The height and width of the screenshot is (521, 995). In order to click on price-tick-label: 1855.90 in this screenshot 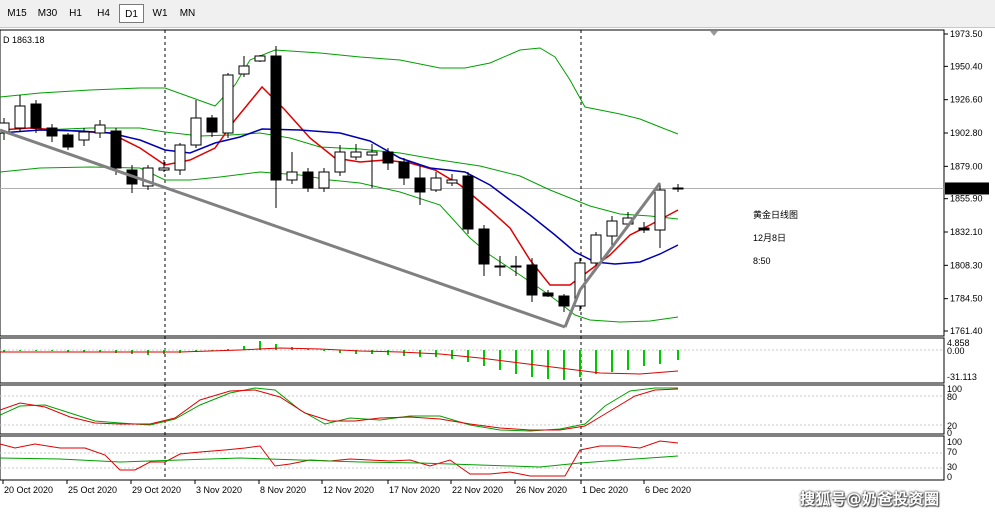, I will do `click(966, 199)`.